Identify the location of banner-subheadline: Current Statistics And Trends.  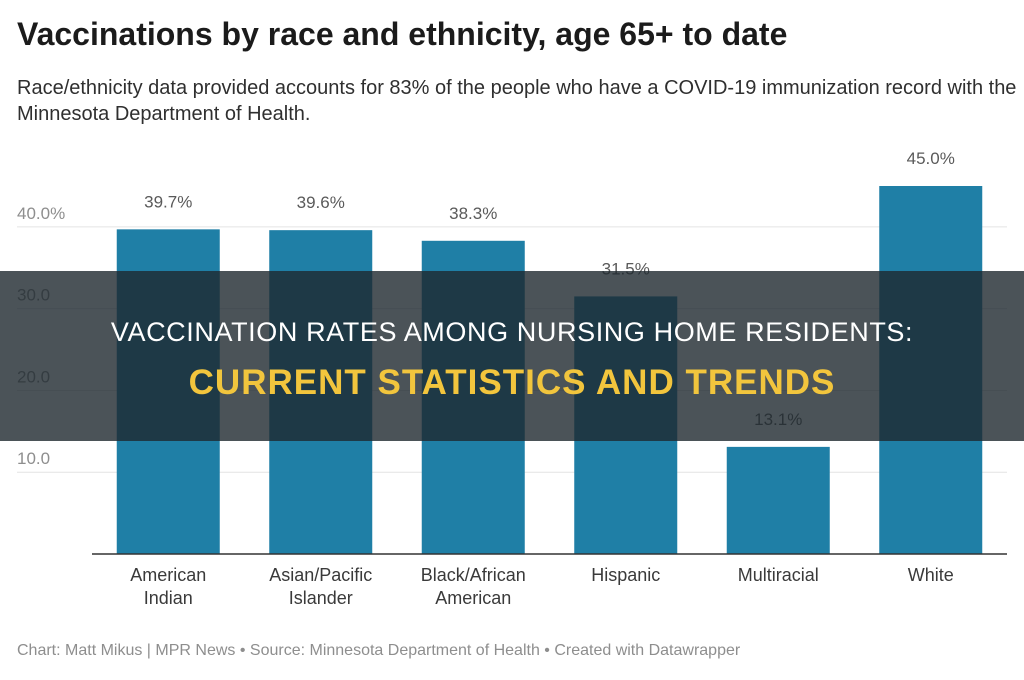
(512, 382).